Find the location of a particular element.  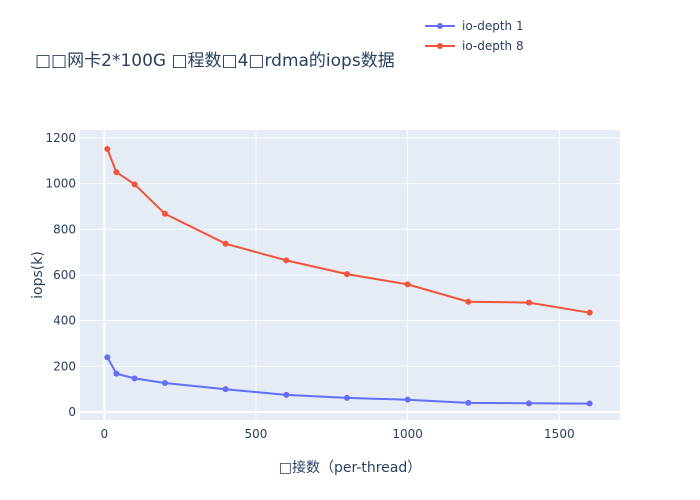

y-tick-label: 800 is located at coordinates (64, 229).